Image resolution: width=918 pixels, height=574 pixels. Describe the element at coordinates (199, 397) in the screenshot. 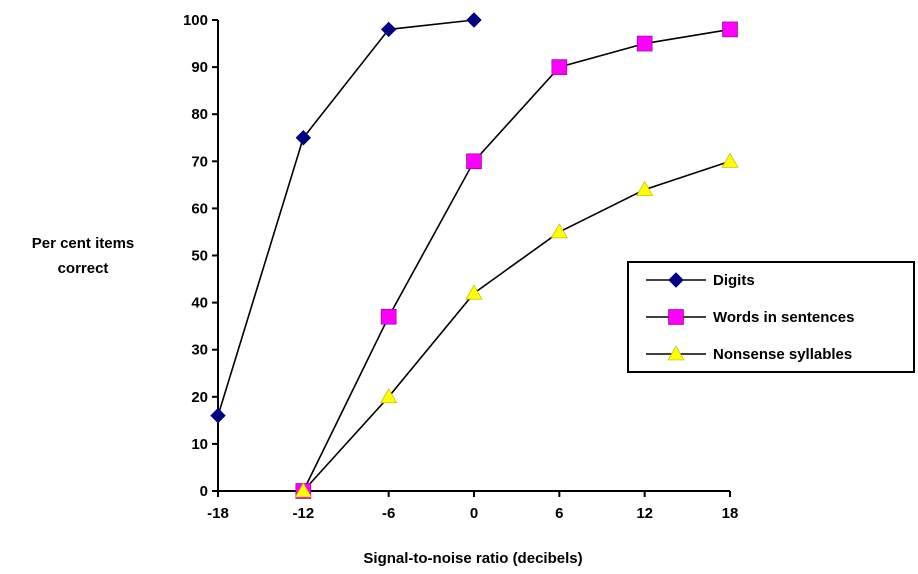

I see `y-tick-label: 20` at that location.